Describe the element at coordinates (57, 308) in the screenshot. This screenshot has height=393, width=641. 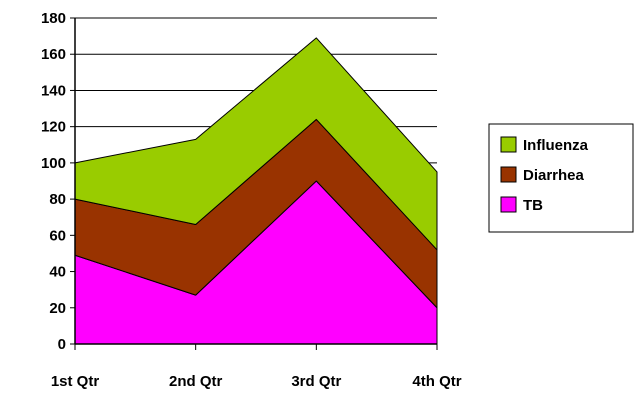
I see `y-tick-label: 20` at that location.